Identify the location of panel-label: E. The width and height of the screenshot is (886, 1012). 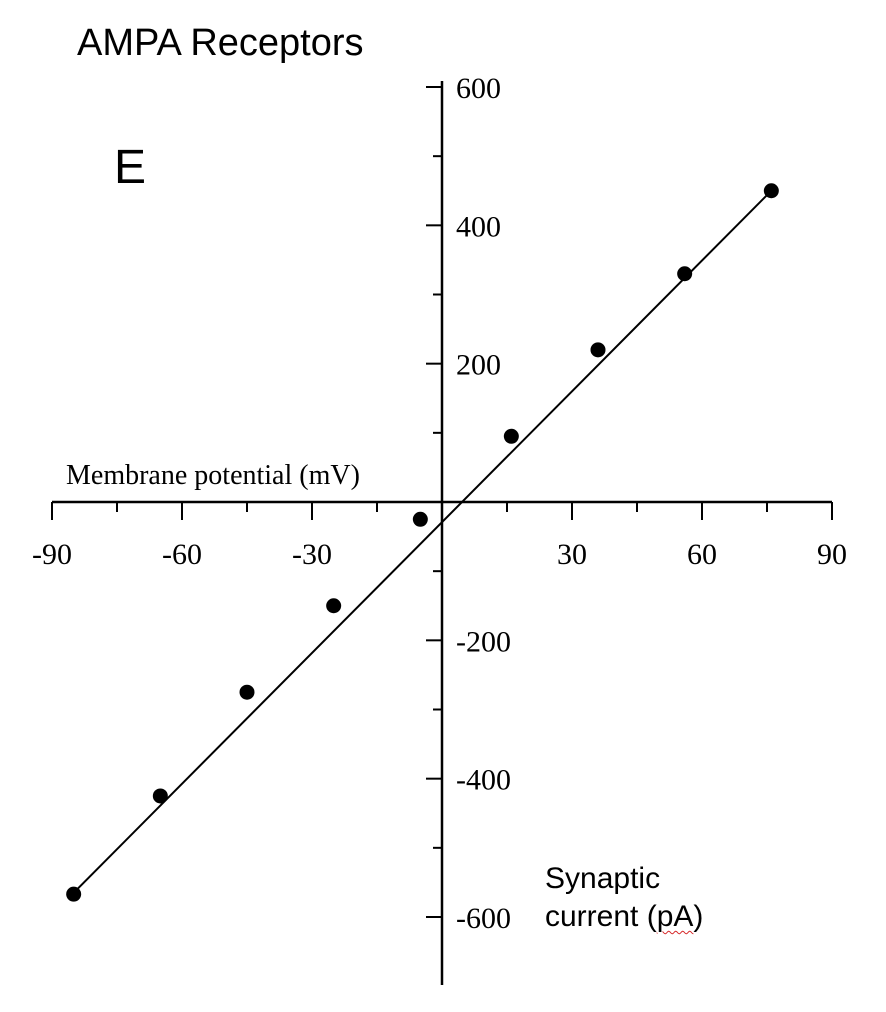
(130, 167).